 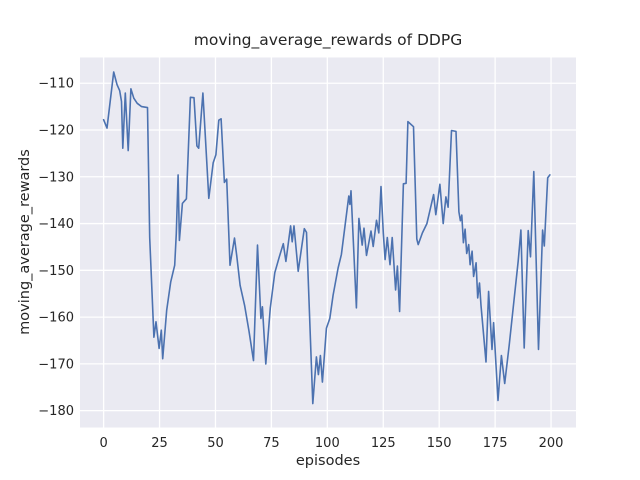 I want to click on svg-text: −130, so click(x=56, y=177).